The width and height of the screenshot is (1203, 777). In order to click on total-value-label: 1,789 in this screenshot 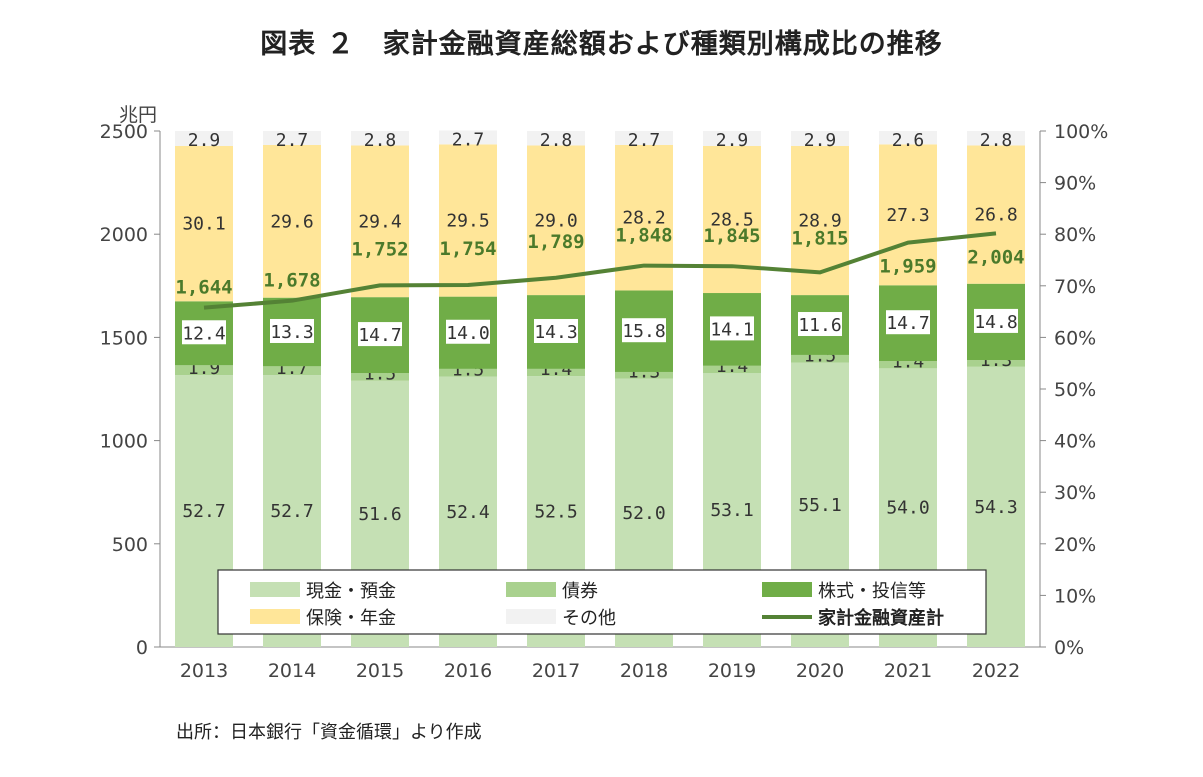, I will do `click(555, 242)`.